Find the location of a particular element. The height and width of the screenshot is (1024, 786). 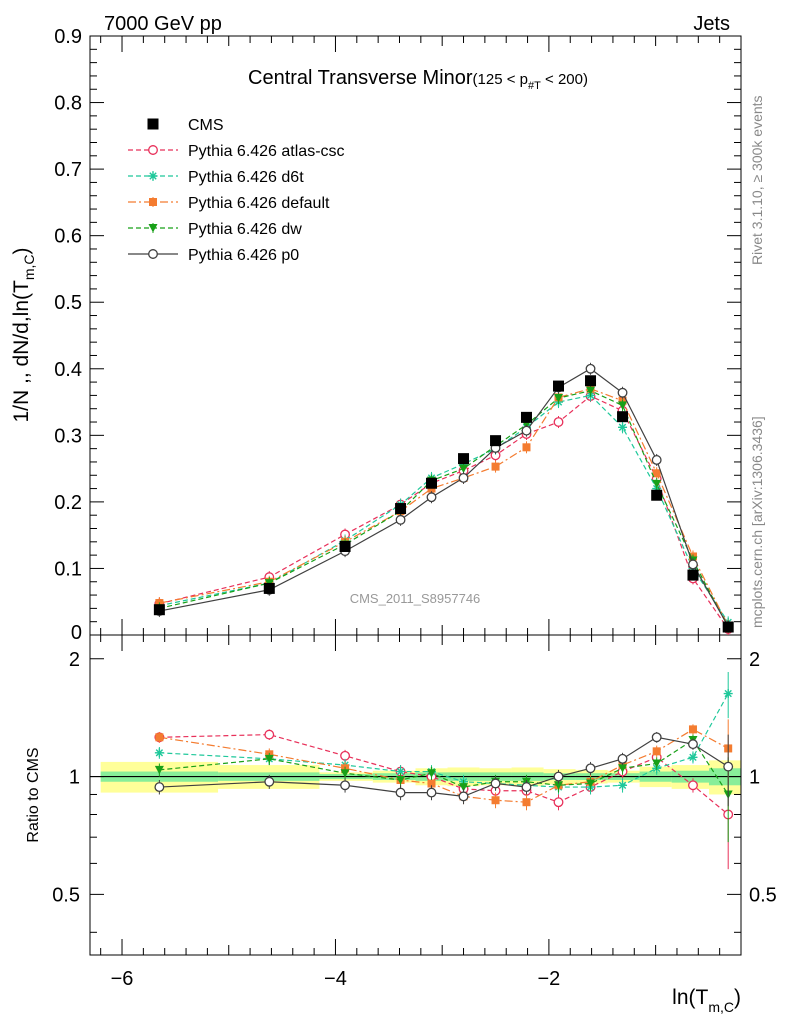

legend-entry-default: Pythia 6.426 default is located at coordinates (229, 203).